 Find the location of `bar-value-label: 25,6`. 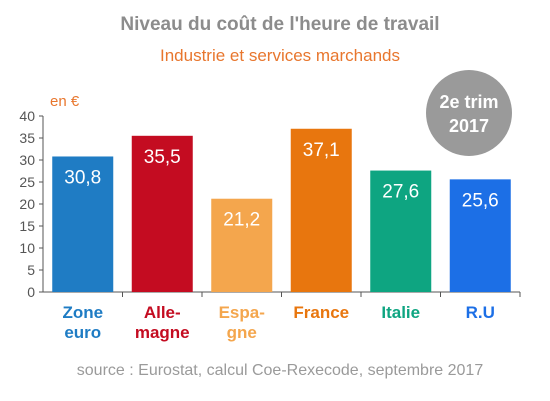

bar-value-label: 25,6 is located at coordinates (480, 200).